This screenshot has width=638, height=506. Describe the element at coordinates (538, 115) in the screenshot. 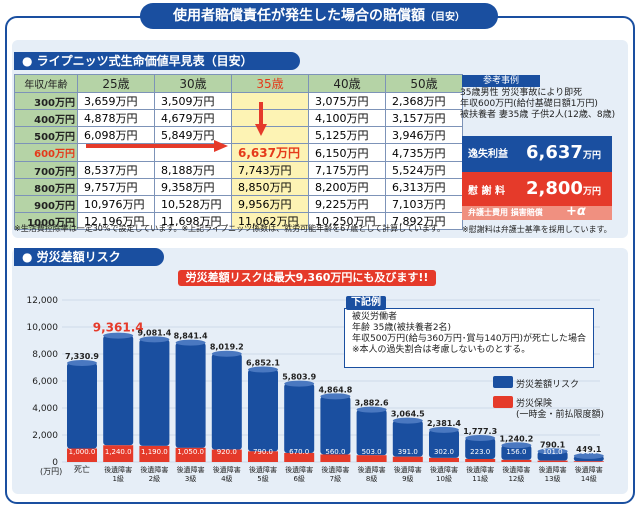

I see `reference-line: 被扶養者 妻35歳 子供2人(12歳、8歳)` at that location.